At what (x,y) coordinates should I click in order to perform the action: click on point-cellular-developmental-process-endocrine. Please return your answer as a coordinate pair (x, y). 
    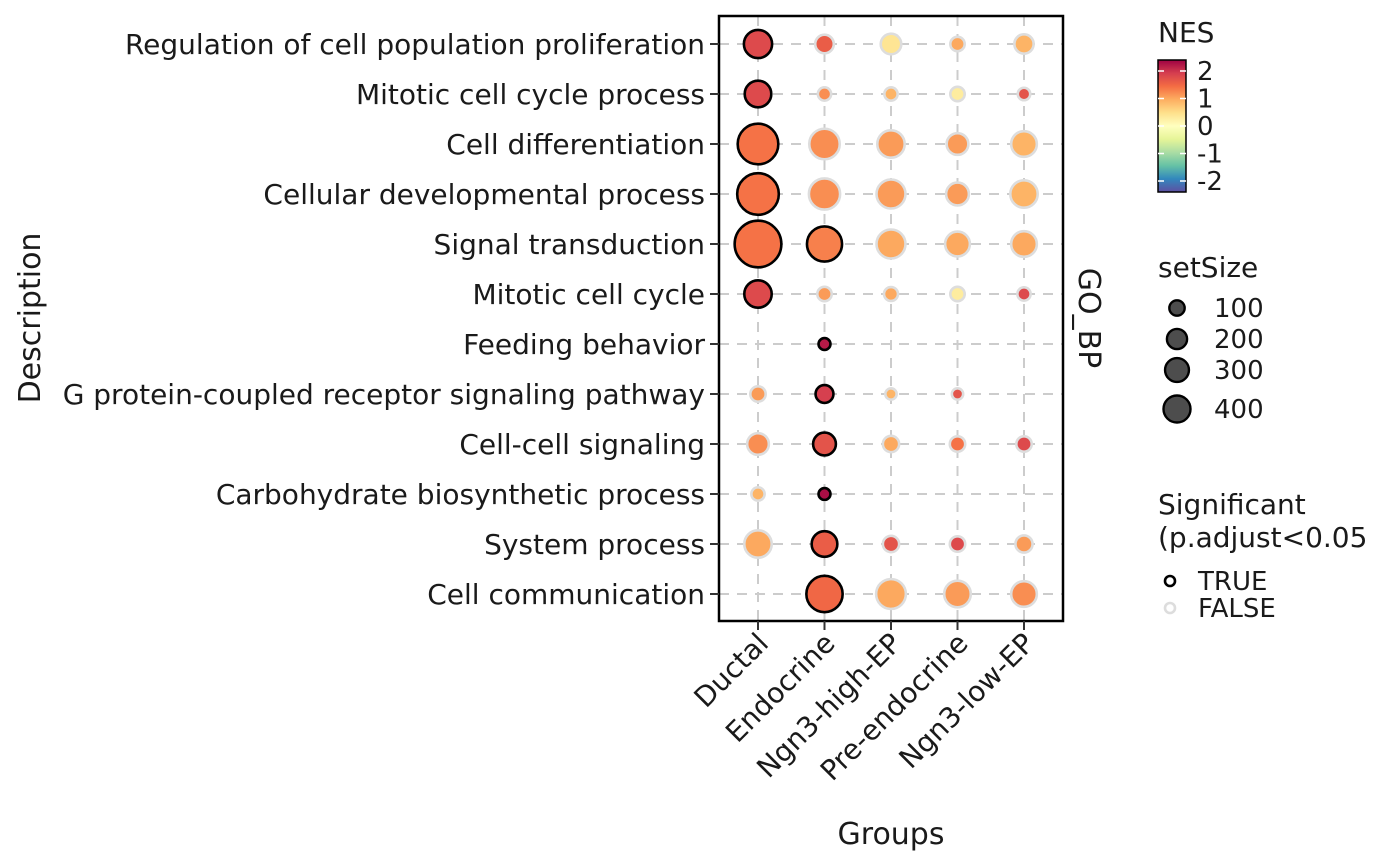
    Looking at the image, I should click on (824, 194).